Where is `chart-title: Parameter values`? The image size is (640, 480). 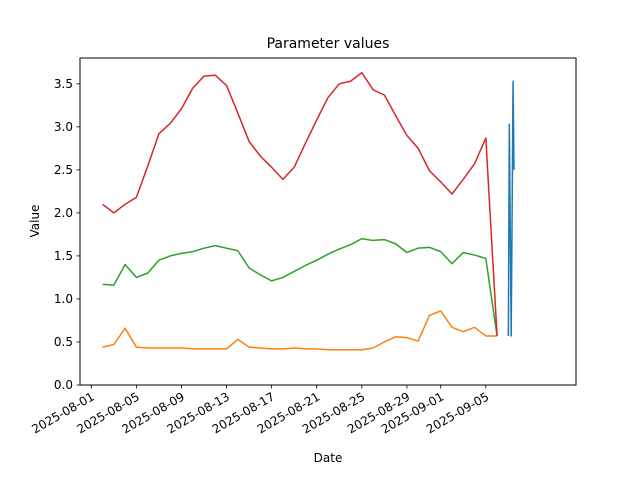 chart-title: Parameter values is located at coordinates (328, 44).